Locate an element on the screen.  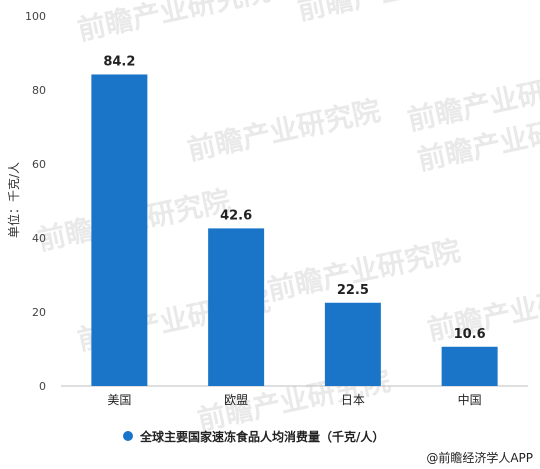
legend: 全球主要国家速冻食品人均消费量（千克/人） is located at coordinates (253, 436).